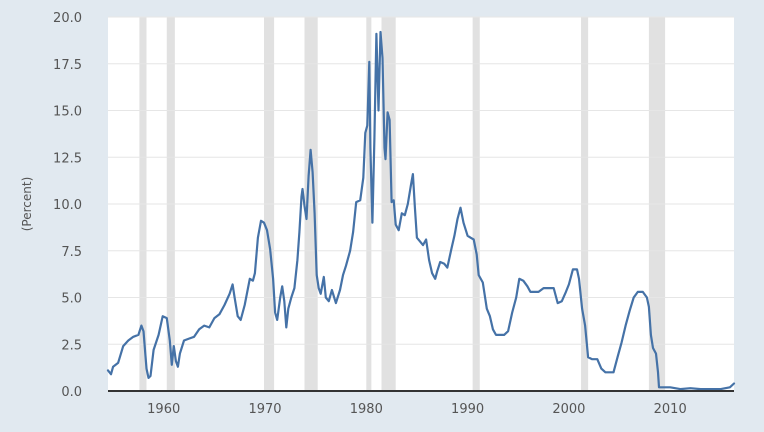 Image resolution: width=764 pixels, height=432 pixels. What do you see at coordinates (71, 299) in the screenshot?
I see `y-tick-label: 5.0` at bounding box center [71, 299].